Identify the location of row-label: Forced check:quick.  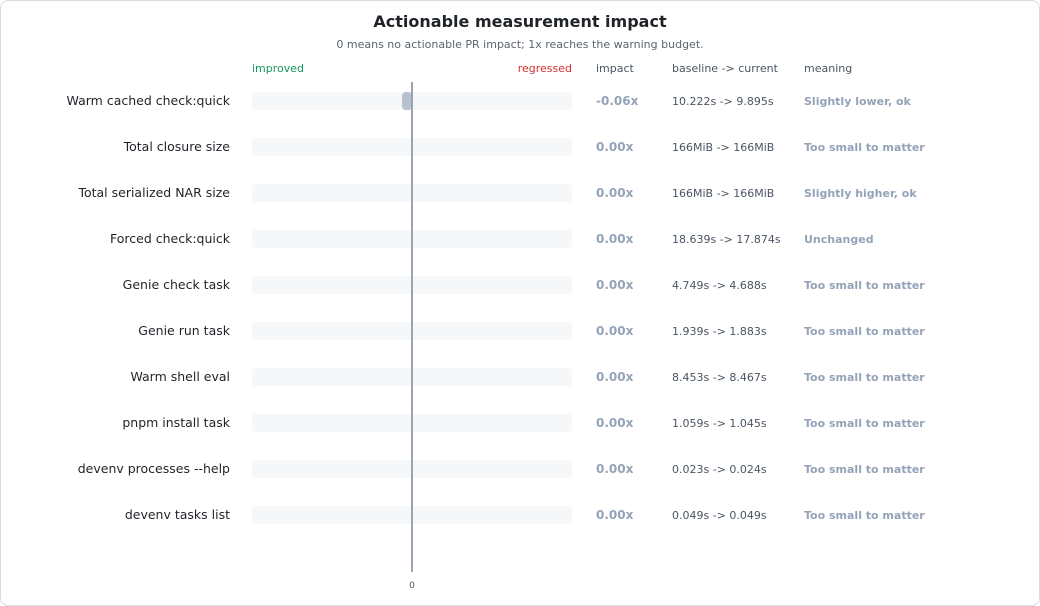
(170, 238).